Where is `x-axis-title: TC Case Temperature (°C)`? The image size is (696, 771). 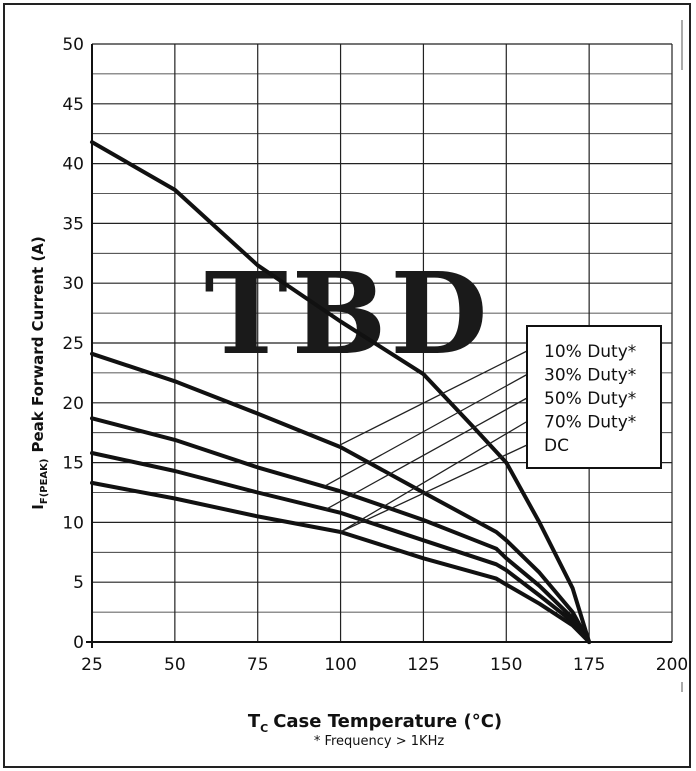 x-axis-title: TC Case Temperature (°C) is located at coordinates (375, 723).